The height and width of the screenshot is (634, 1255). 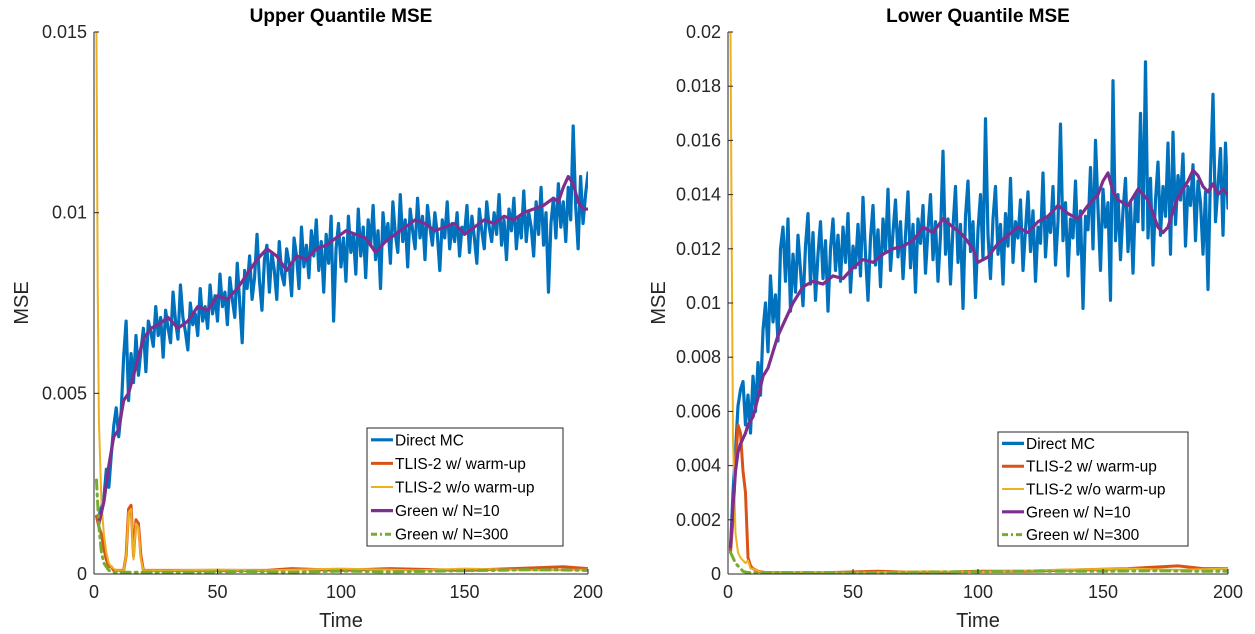 I want to click on y-tick-label: 0.006, so click(x=698, y=411).